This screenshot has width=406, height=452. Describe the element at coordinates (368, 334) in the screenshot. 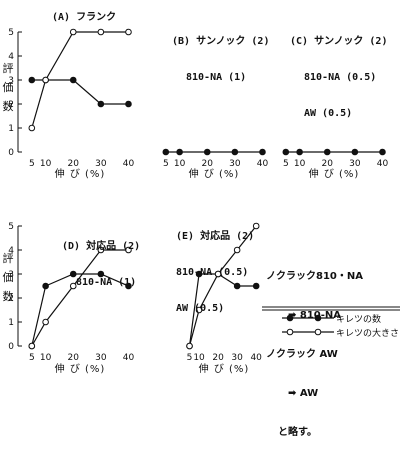

I see `legend-open-label: キレツの大きさ` at that location.